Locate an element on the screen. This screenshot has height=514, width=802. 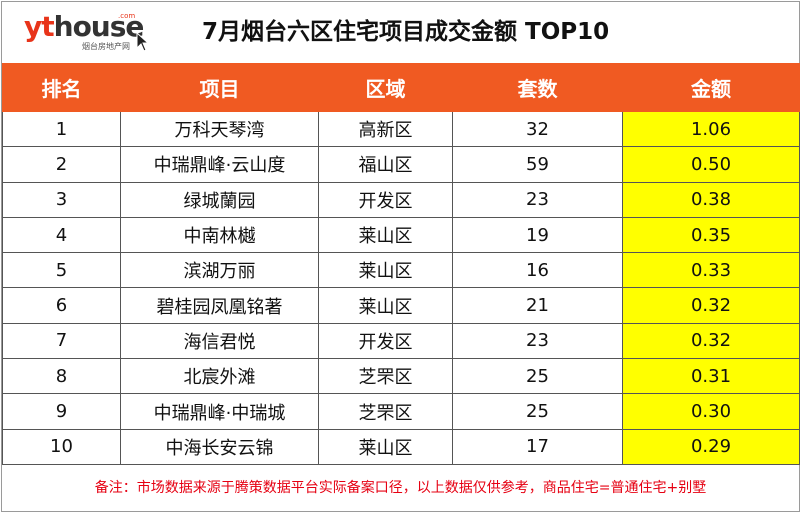
cursor-icon is located at coordinates (143, 42).